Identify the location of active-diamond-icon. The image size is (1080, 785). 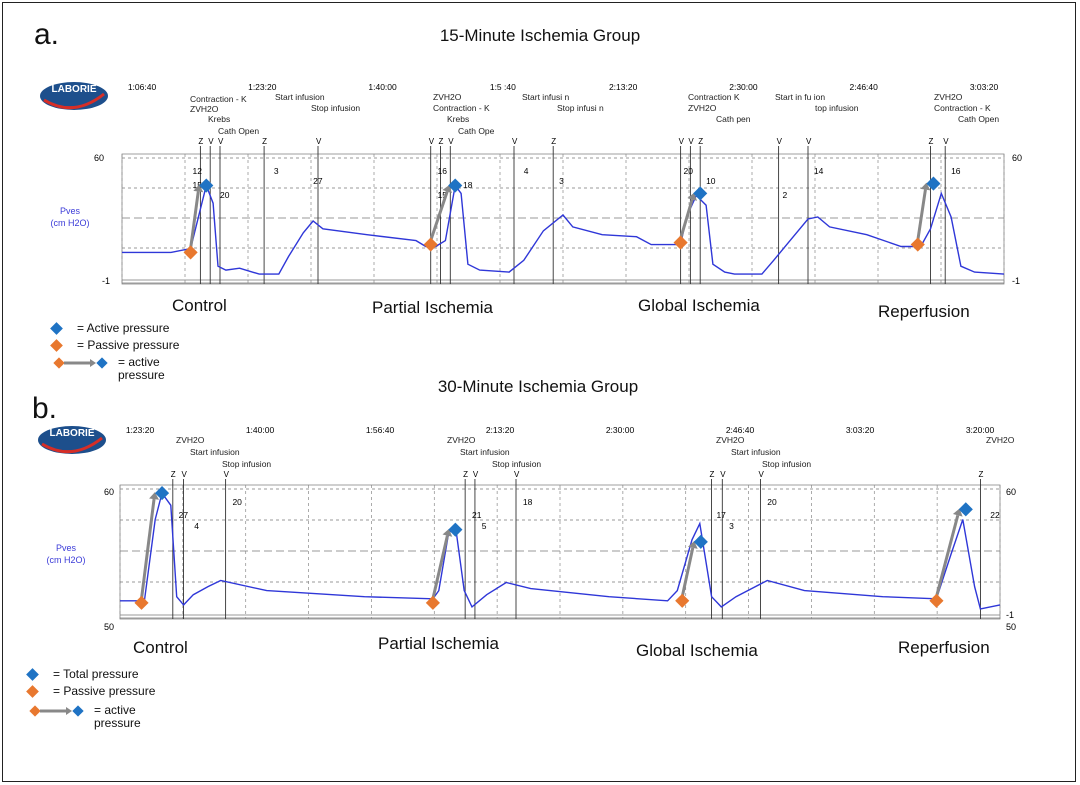
(56, 328).